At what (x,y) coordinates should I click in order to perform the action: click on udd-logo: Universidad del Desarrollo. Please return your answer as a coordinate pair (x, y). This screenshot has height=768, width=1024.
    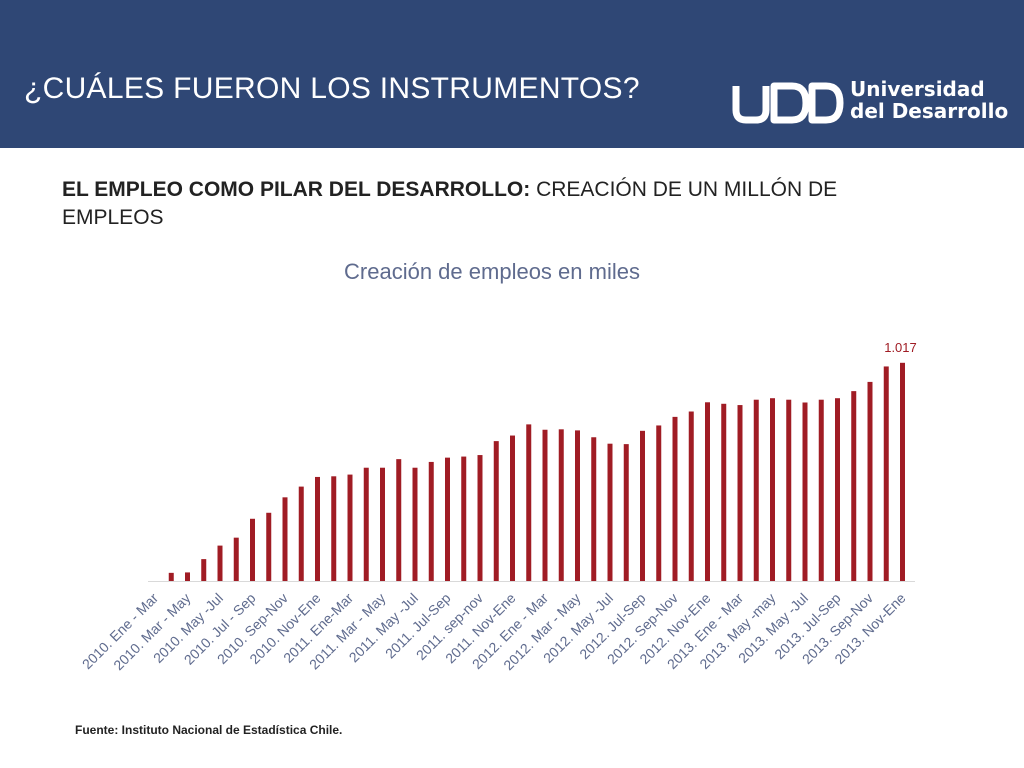
    Looking at the image, I should click on (872, 102).